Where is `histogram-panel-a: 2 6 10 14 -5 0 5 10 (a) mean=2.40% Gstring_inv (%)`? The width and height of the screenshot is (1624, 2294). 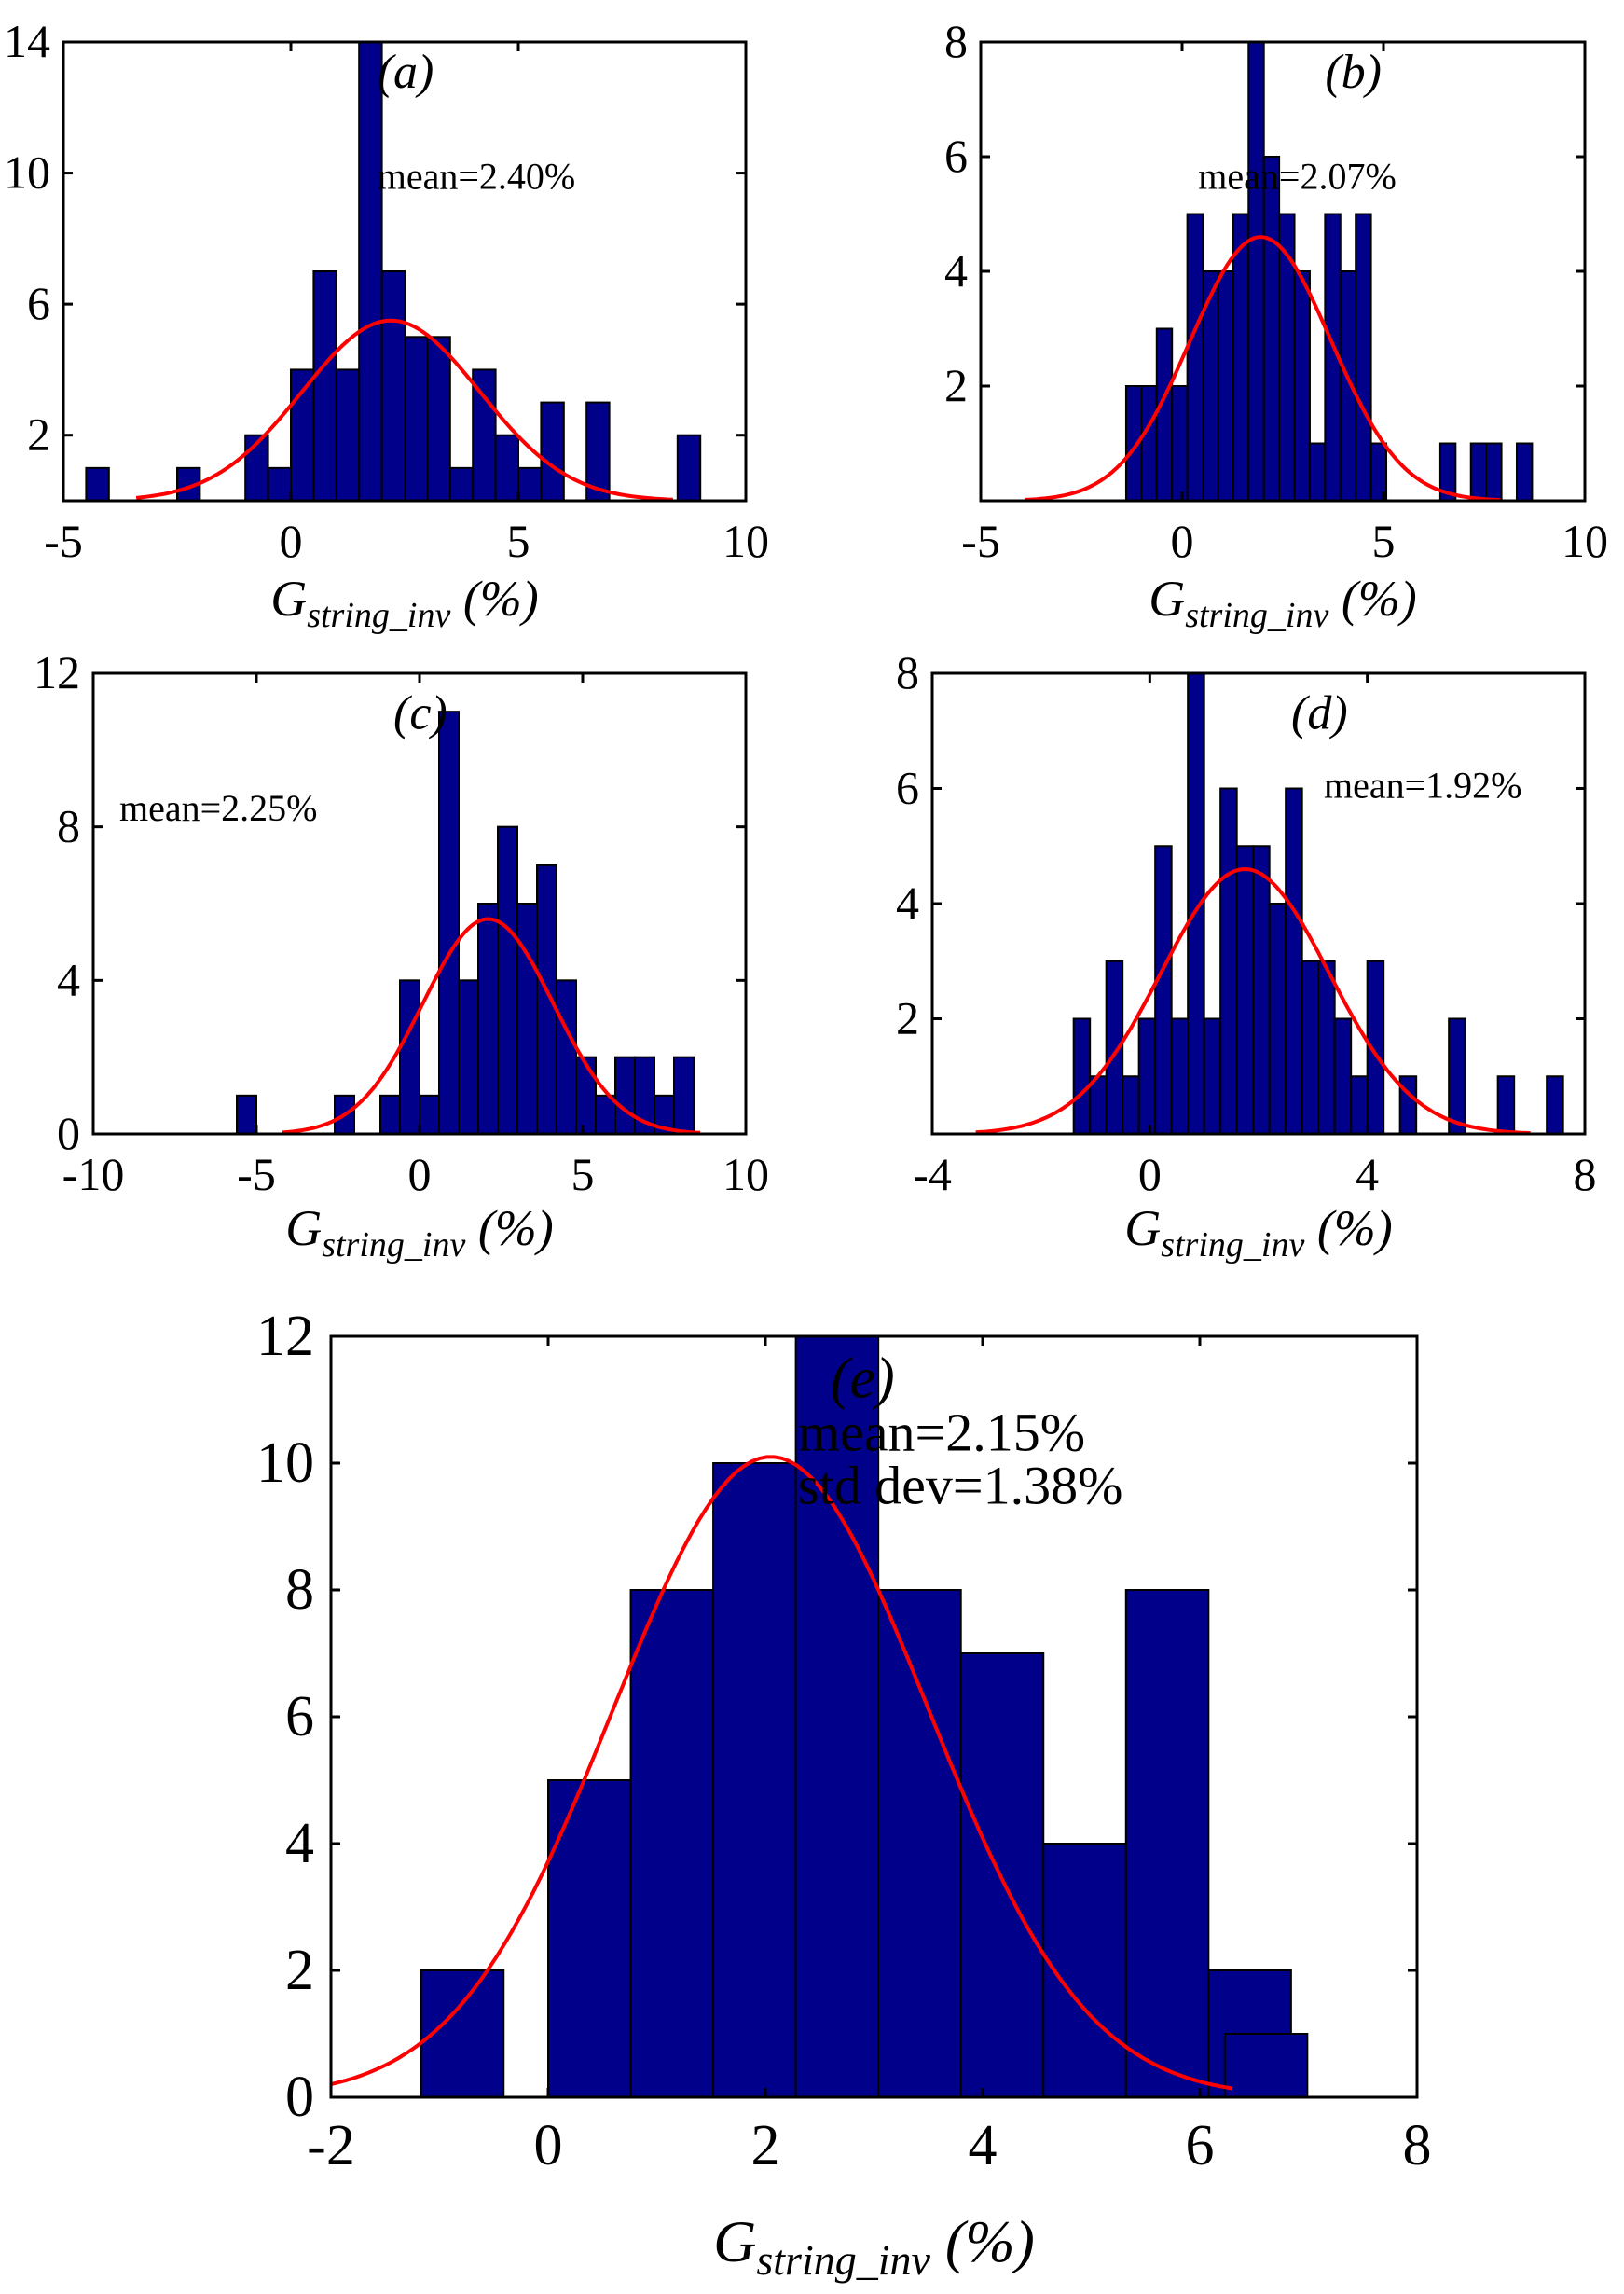
histogram-panel-a: 2 6 10 14 -5 0 5 10 (a) mean=2.40% Gstring_inv (%) is located at coordinates (386, 325).